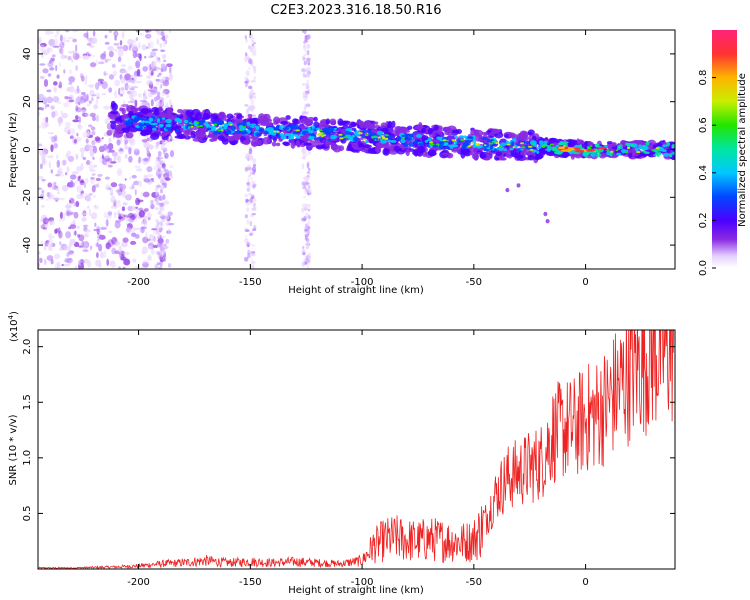 This screenshot has height=600, width=750. Describe the element at coordinates (27, 101) in the screenshot. I see `y-tick-label: 20` at that location.